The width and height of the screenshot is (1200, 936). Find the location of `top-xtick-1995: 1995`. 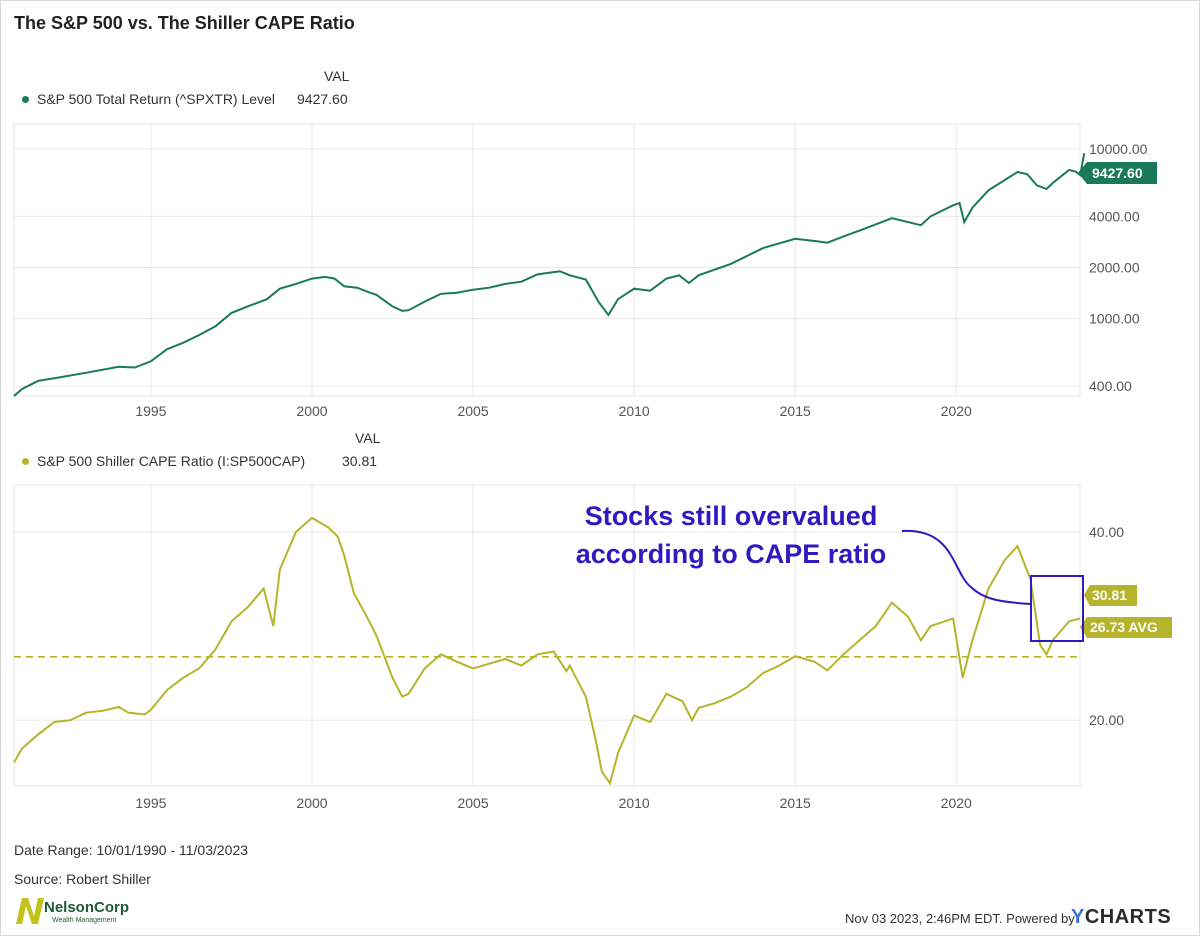

top-xtick-1995: 1995 is located at coordinates (150, 411).